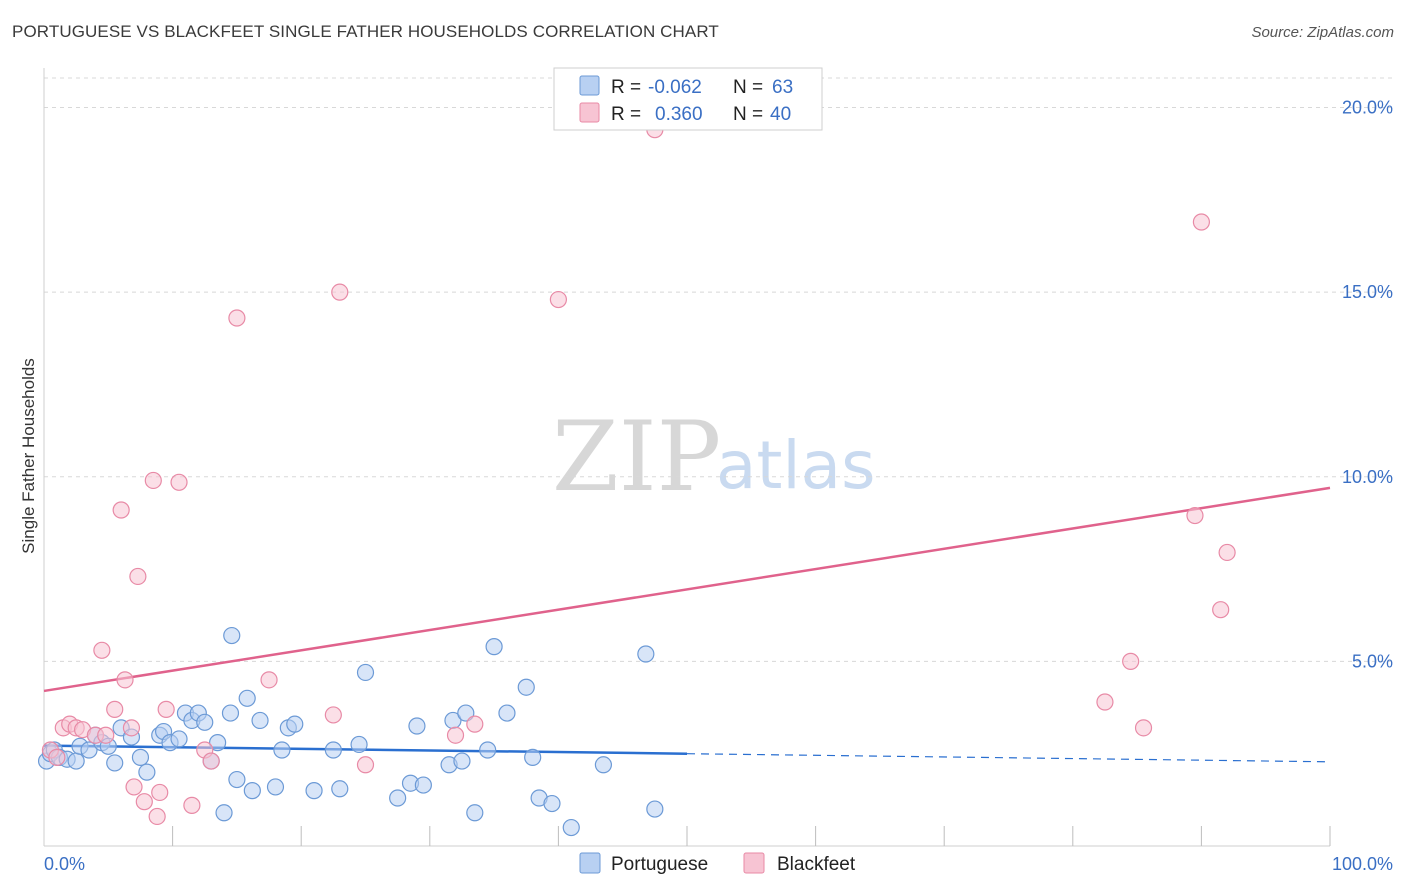 This screenshot has height=892, width=1406. I want to click on legend-n-label-blackfeet: N =, so click(748, 114).